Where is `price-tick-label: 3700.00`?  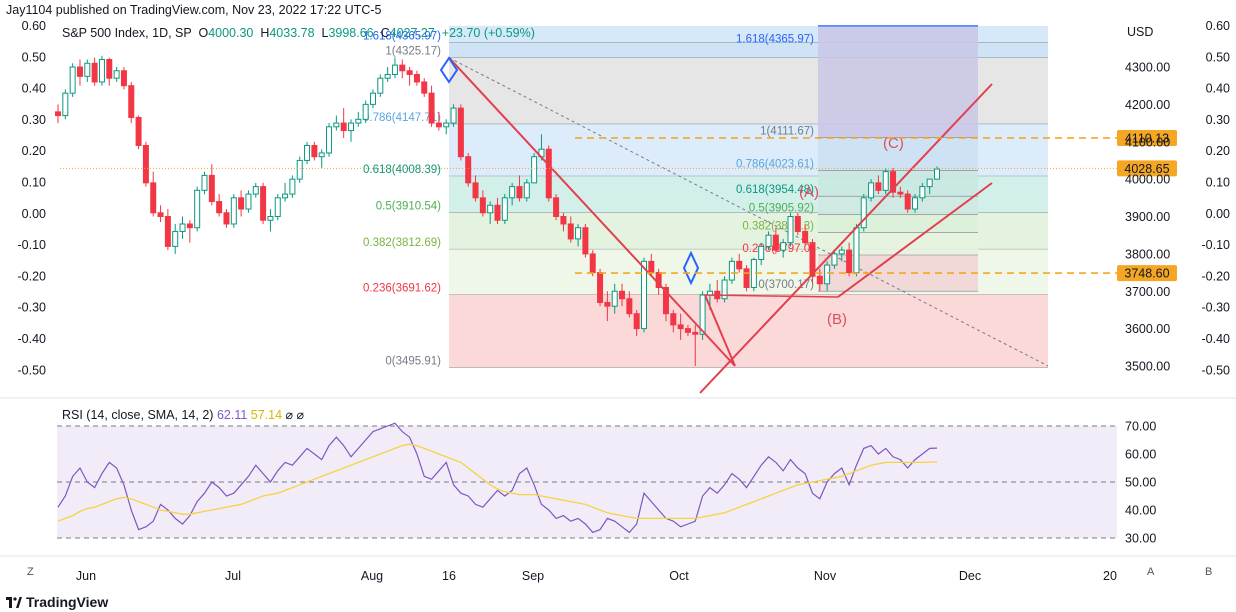
price-tick-label: 3700.00 is located at coordinates (1147, 292).